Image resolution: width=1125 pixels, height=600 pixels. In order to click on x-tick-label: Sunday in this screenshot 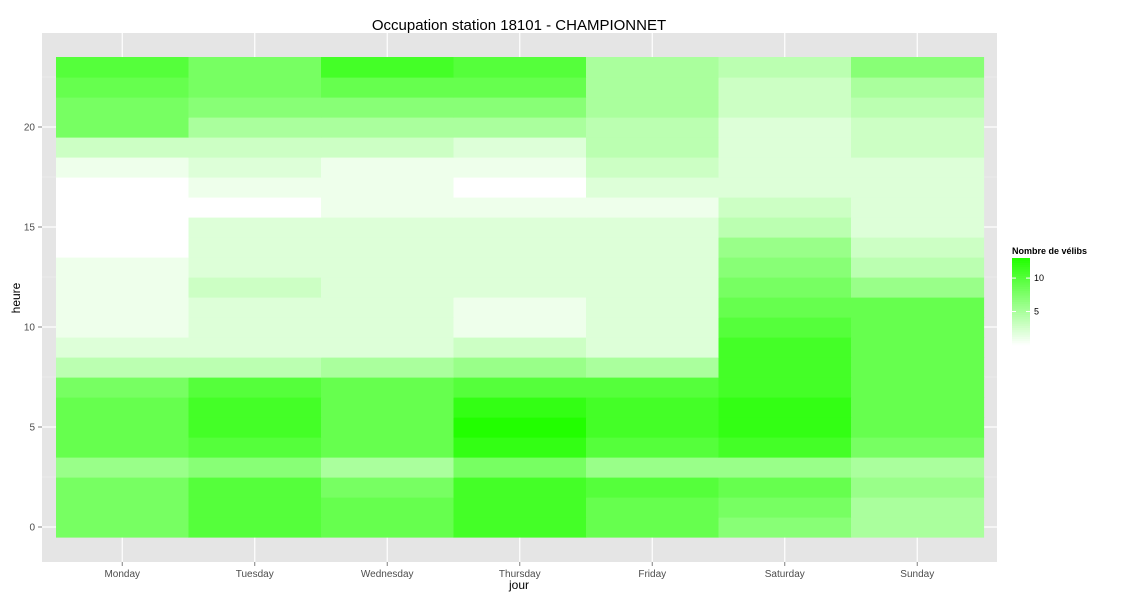, I will do `click(917, 574)`.